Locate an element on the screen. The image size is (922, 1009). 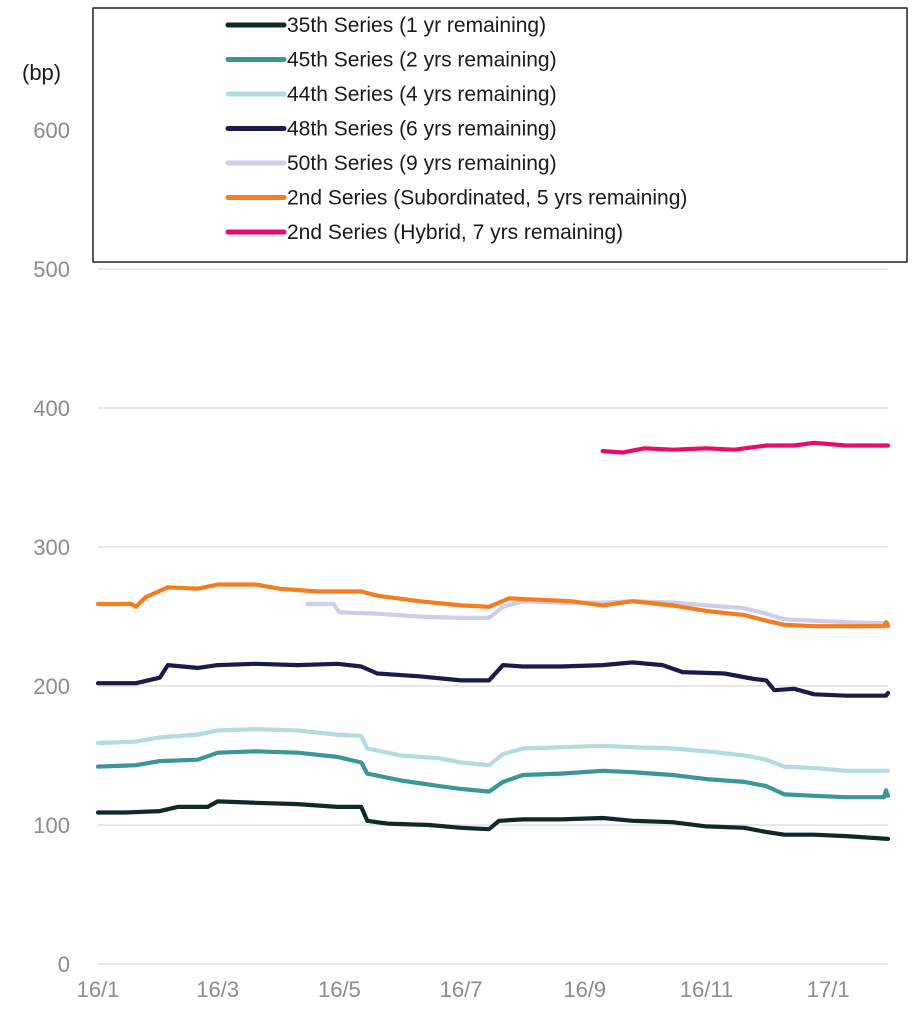
legend-label: 35th Series (1 yr remaining) is located at coordinates (416, 25).